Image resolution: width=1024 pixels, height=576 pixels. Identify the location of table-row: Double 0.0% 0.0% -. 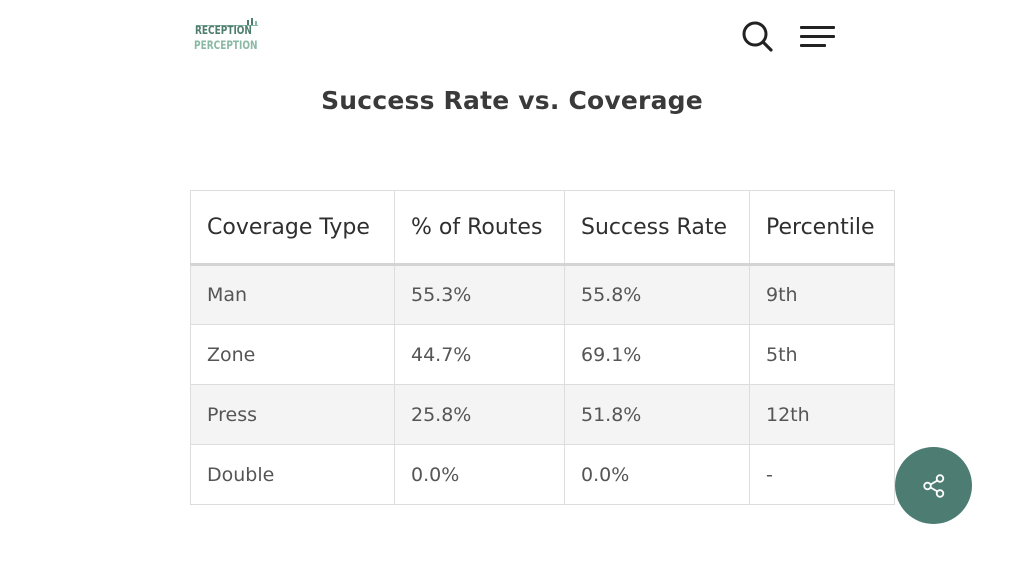
(542, 474).